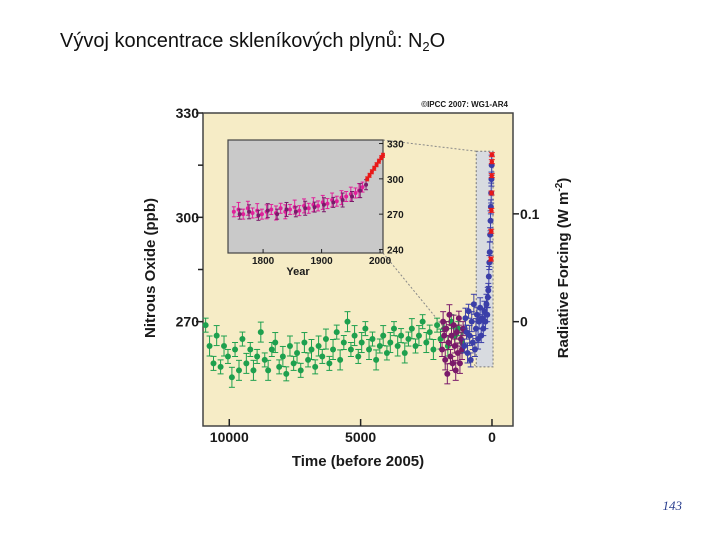 The width and height of the screenshot is (720, 540). I want to click on inset-y-tick-label-1: 270, so click(395, 215).